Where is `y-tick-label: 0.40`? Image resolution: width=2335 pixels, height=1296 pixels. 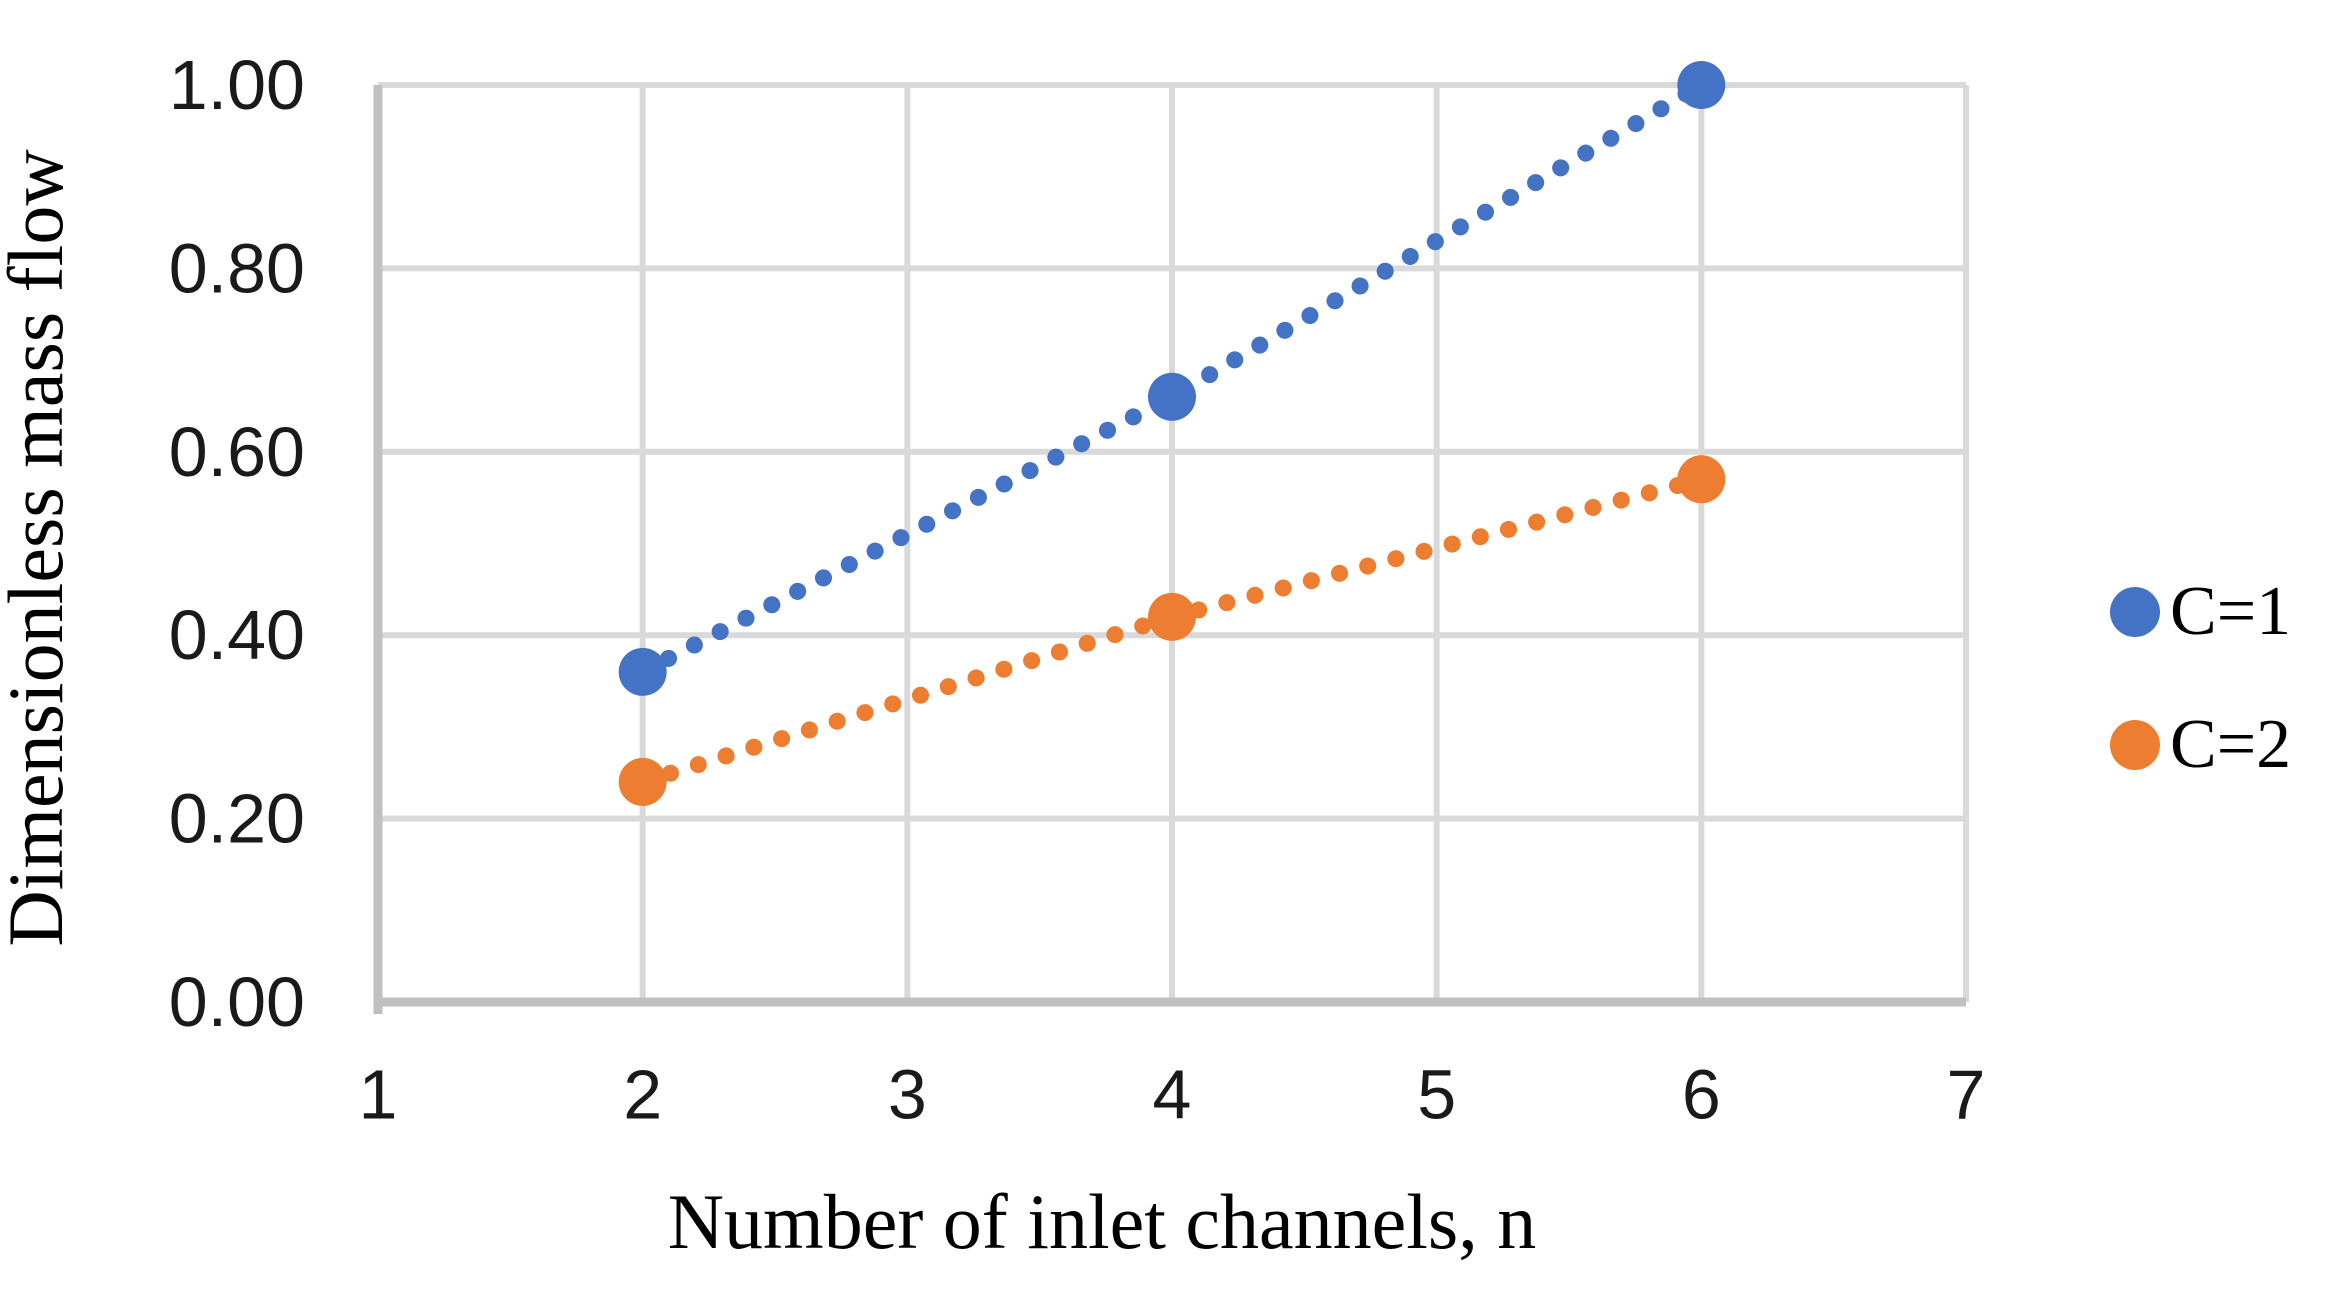
y-tick-label: 0.40 is located at coordinates (237, 635).